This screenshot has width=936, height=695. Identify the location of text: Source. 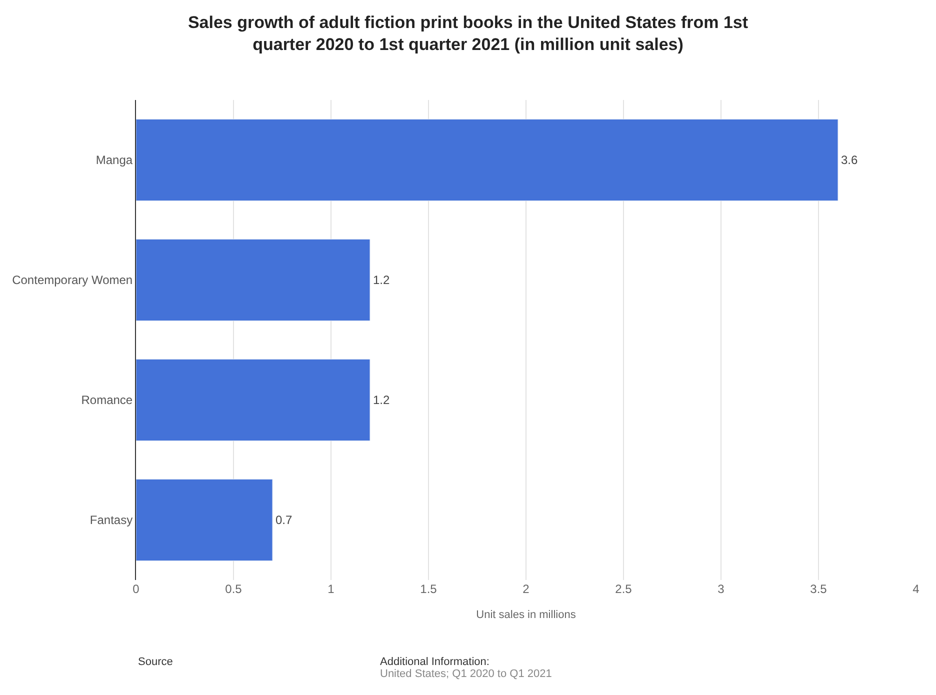
(155, 662).